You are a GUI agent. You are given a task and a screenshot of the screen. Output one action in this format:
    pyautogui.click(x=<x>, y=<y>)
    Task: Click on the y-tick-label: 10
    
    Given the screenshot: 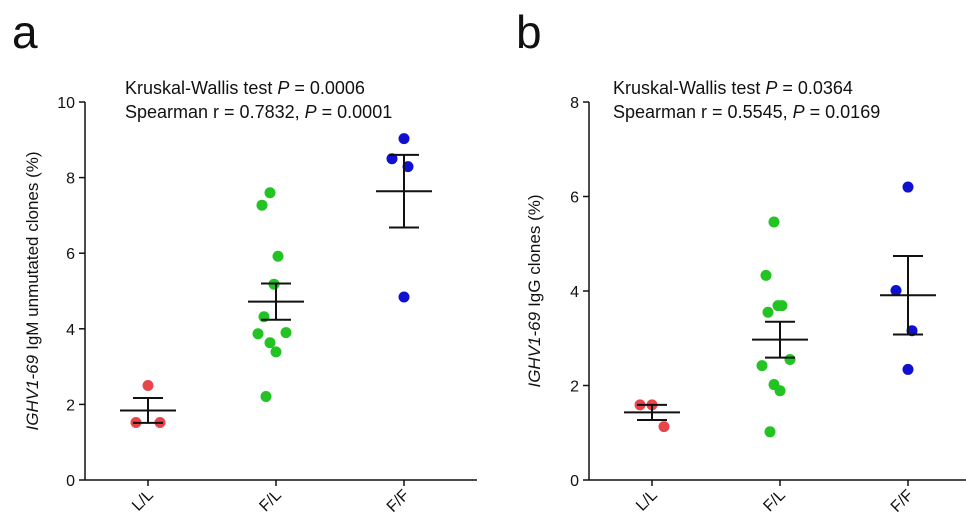 What is the action you would take?
    pyautogui.click(x=66, y=103)
    